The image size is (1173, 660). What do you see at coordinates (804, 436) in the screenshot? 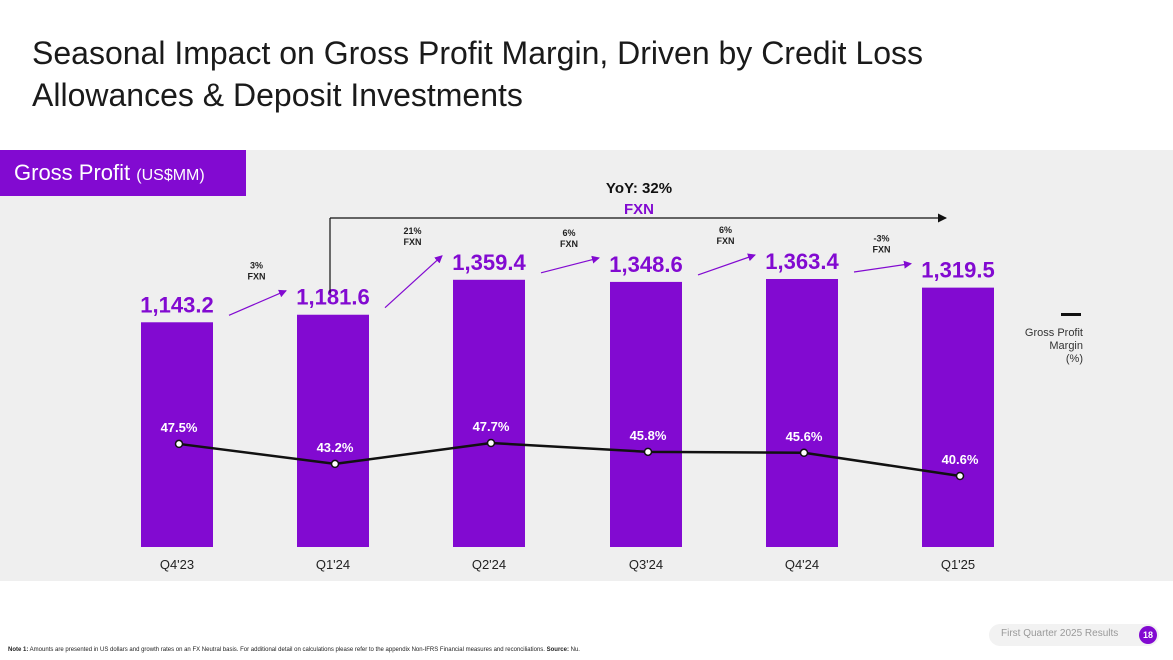
I see `margin-label-4: 45.6%` at bounding box center [804, 436].